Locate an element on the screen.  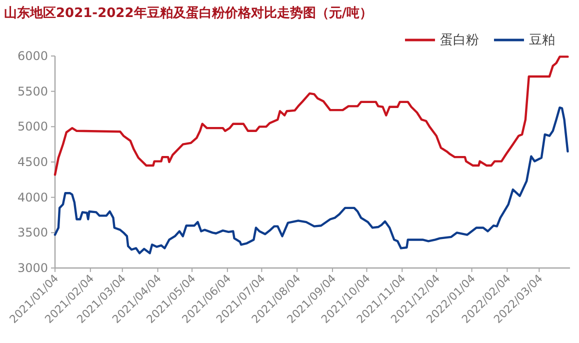
chart-title: 山东地区2021-2022年豆粕及蛋白粉价格对比走势图（元/吨） is located at coordinates (188, 13).